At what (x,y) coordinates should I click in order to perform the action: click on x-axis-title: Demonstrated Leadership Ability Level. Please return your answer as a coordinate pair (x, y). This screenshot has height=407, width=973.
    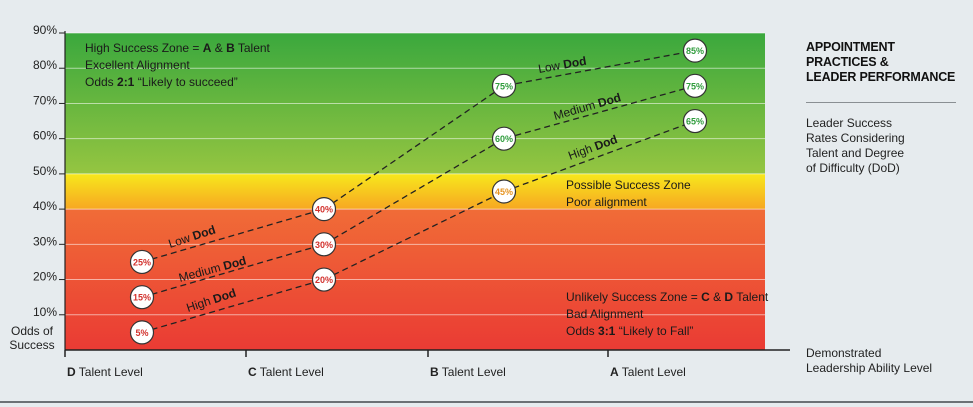
    Looking at the image, I should click on (886, 361).